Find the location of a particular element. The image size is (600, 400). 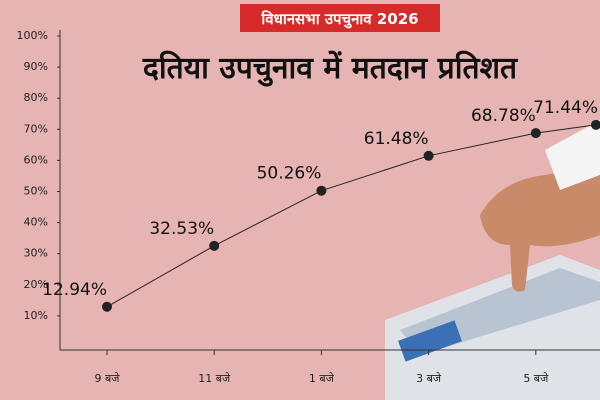

y-tick-label: 90% is located at coordinates (36, 66).